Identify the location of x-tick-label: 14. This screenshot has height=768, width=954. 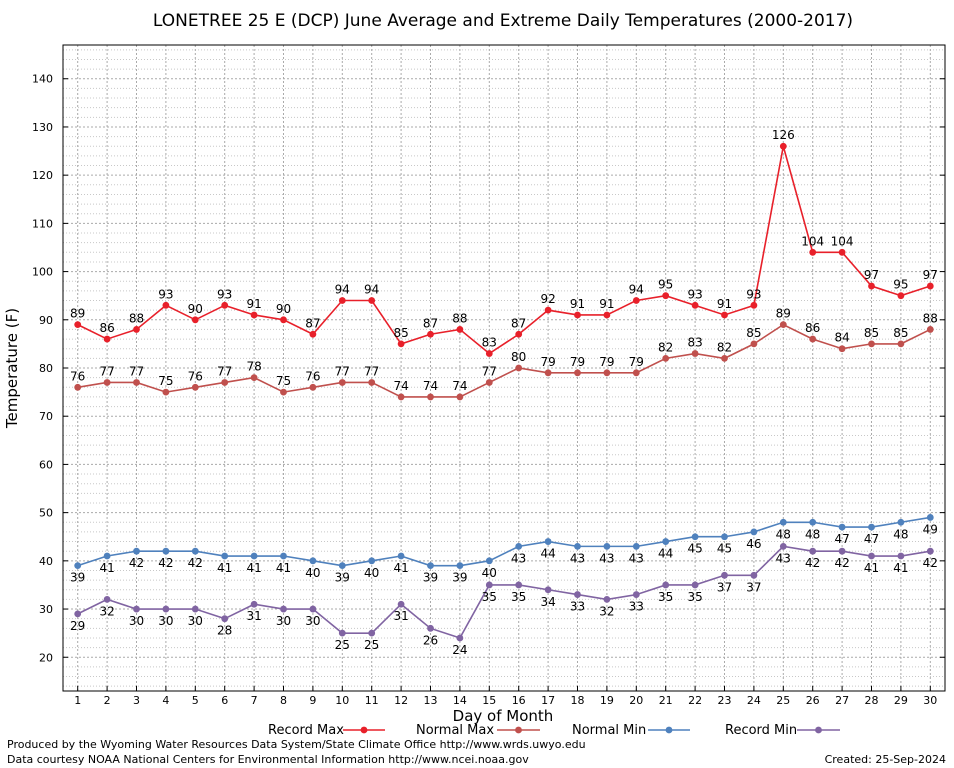
(460, 700).